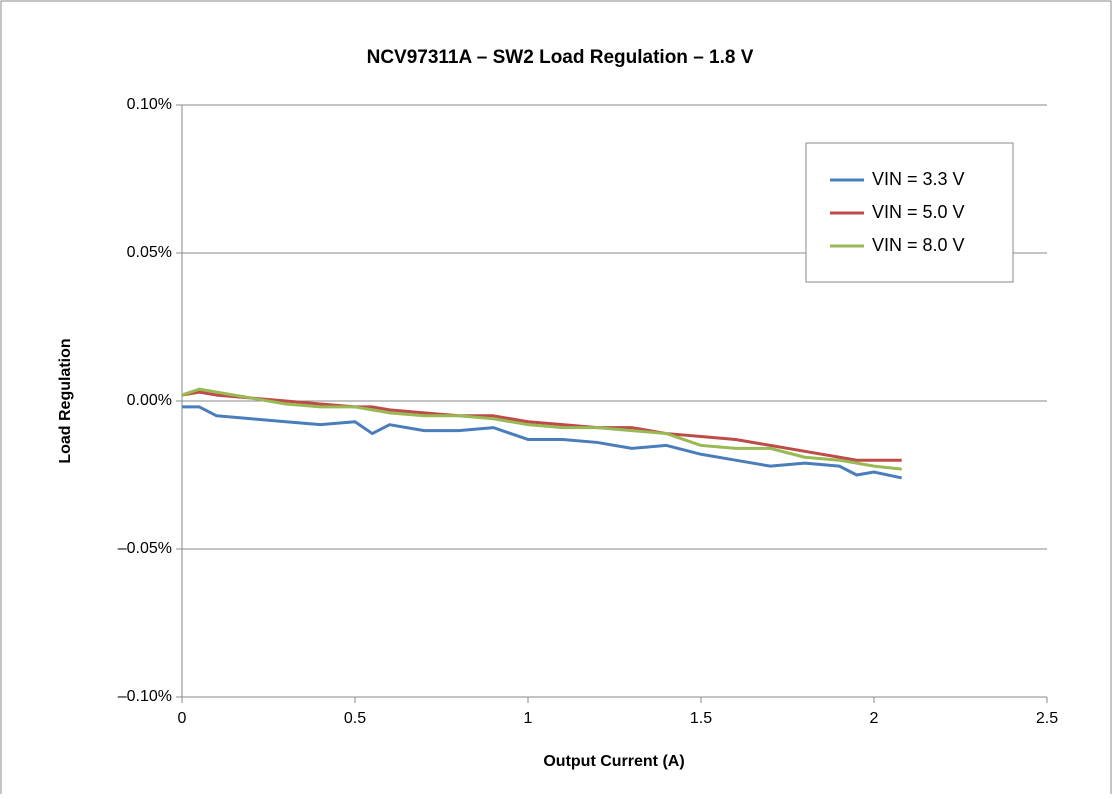  Describe the element at coordinates (149, 104) in the screenshot. I see `y-tick-label: 0.10%` at that location.